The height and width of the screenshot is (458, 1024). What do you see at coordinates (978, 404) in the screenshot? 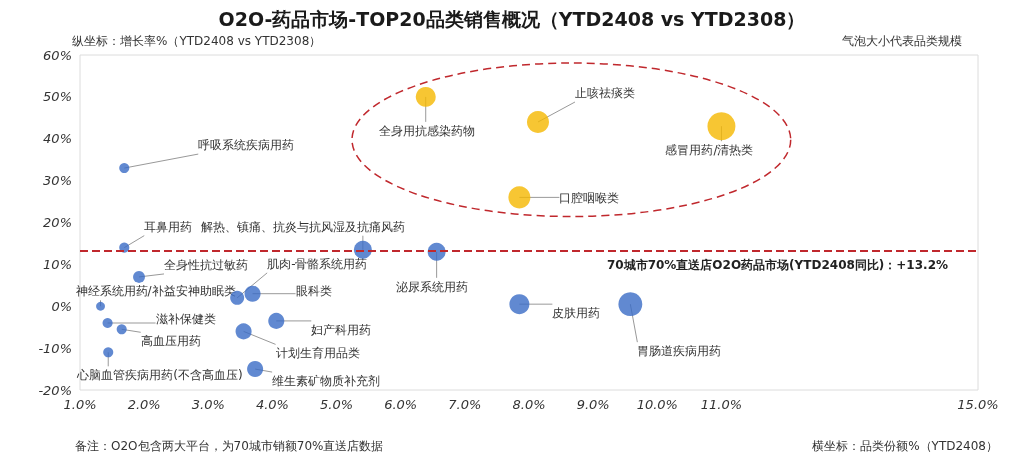
I see `x-tick-label: 15.0%` at bounding box center [978, 404].